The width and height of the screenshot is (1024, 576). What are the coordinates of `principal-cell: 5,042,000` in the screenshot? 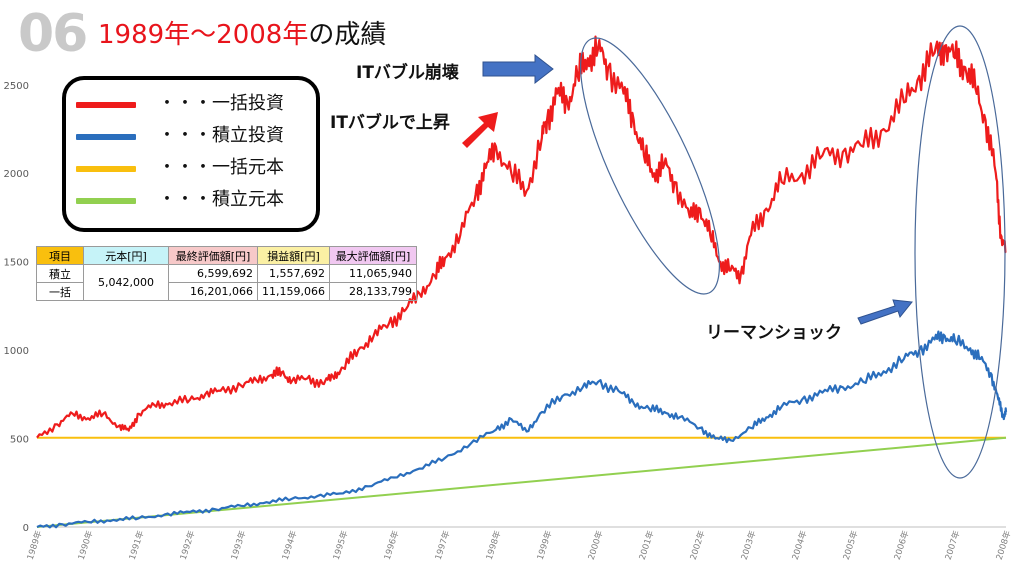 It's located at (126, 282).